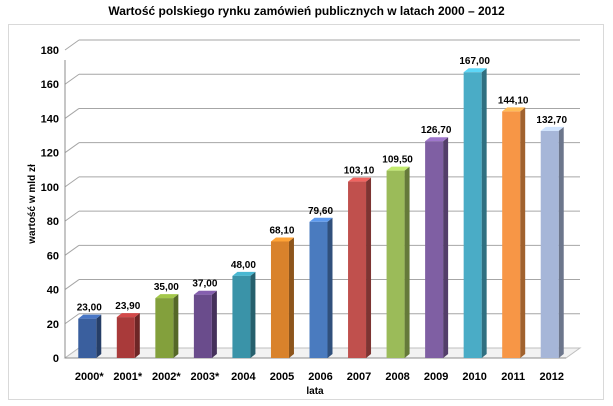 This screenshot has height=406, width=613. I want to click on data-label: 103,10, so click(359, 171).